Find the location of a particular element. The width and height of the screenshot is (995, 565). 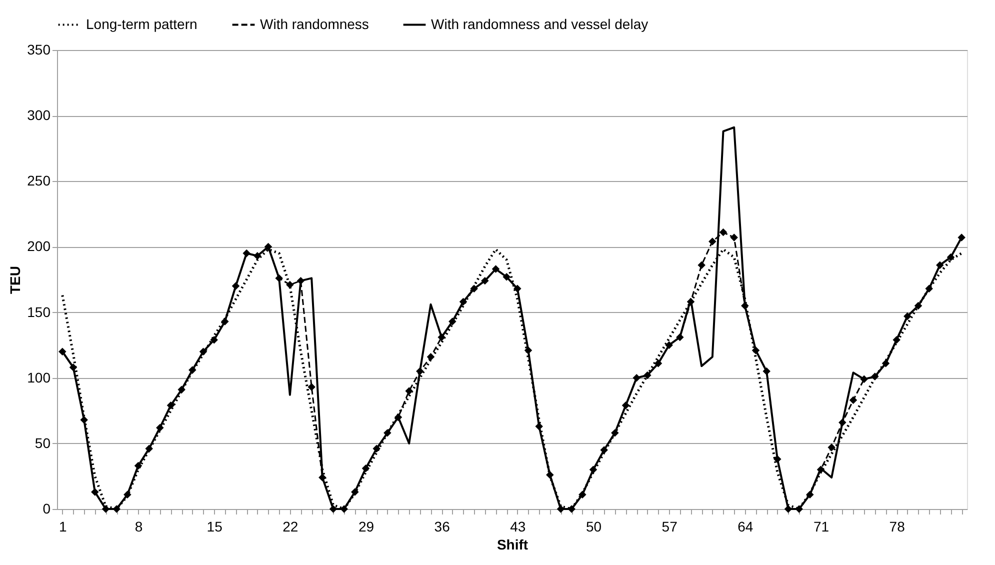

x-tick-label: 36 is located at coordinates (442, 526).